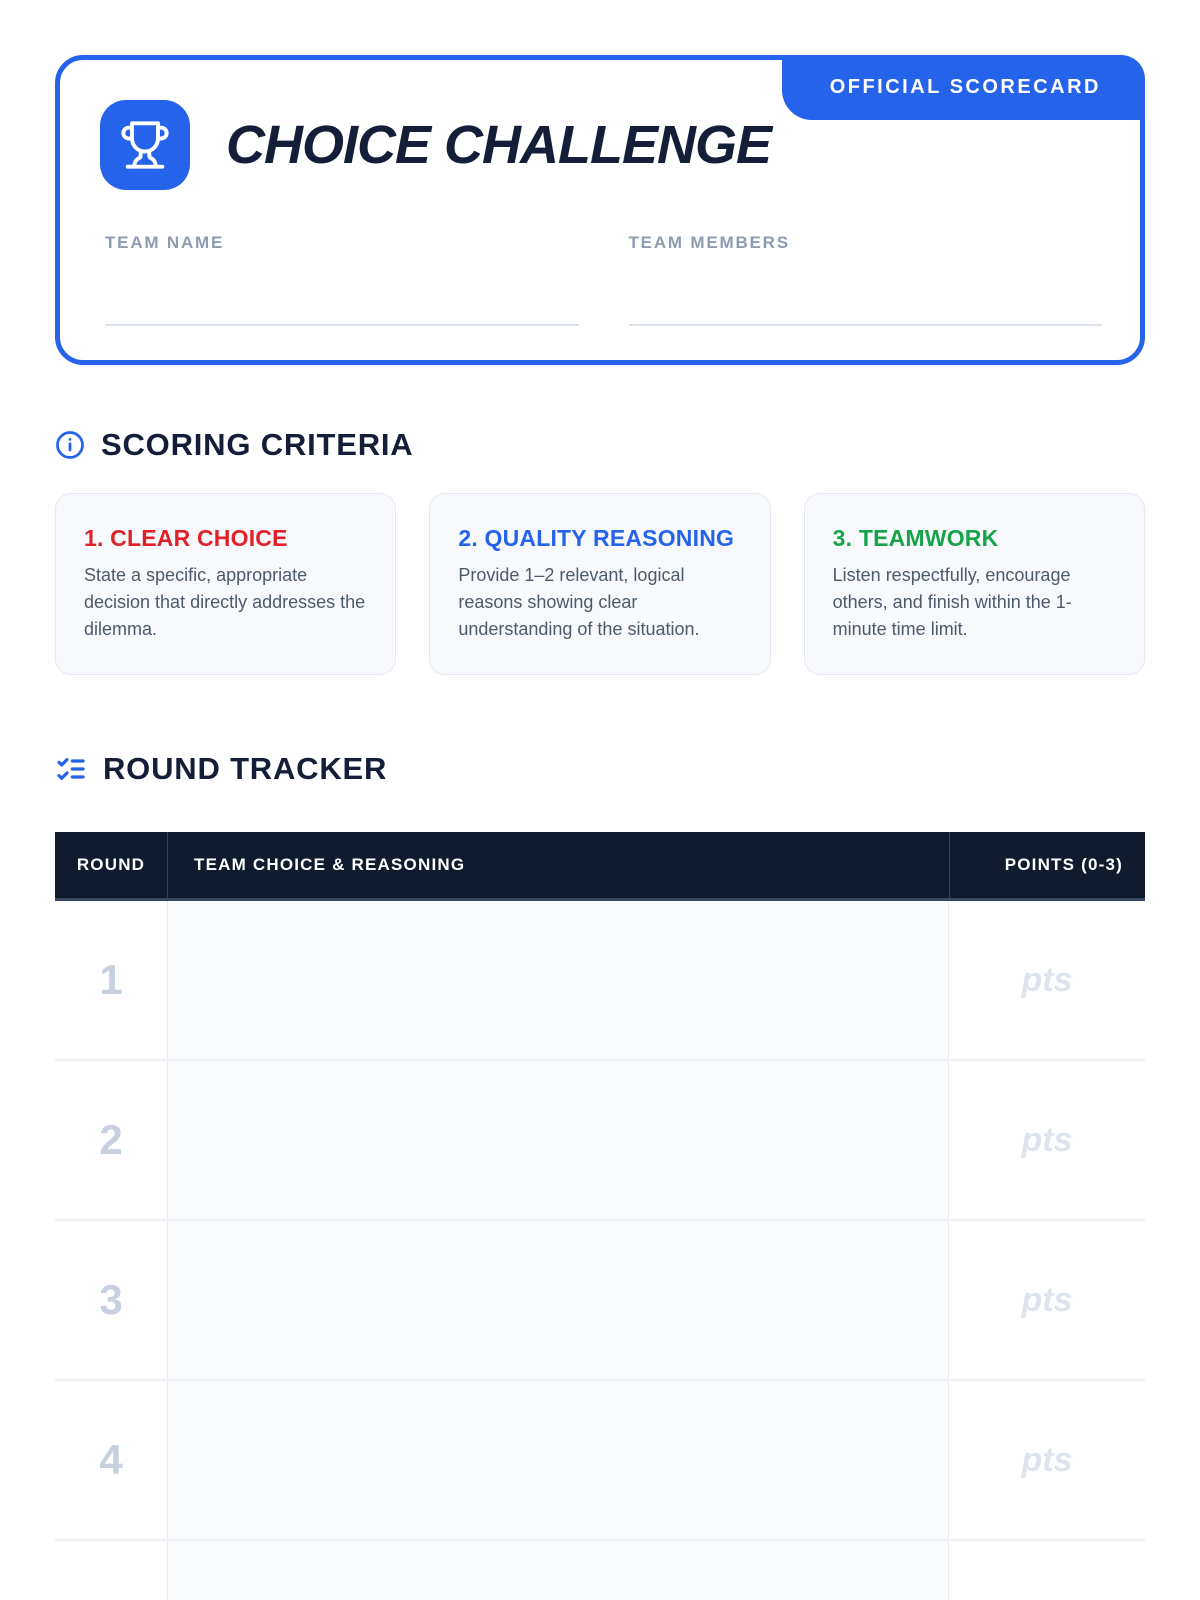 Image resolution: width=1200 pixels, height=1600 pixels. I want to click on team-members-field-group: TEAM MEMBERS, so click(865, 279).